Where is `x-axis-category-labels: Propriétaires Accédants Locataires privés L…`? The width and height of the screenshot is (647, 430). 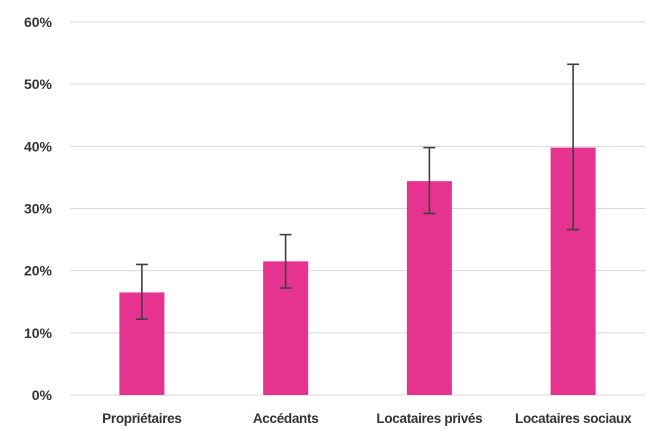 x-axis-category-labels: Propriétaires Accédants Locataires privés L… is located at coordinates (367, 418).